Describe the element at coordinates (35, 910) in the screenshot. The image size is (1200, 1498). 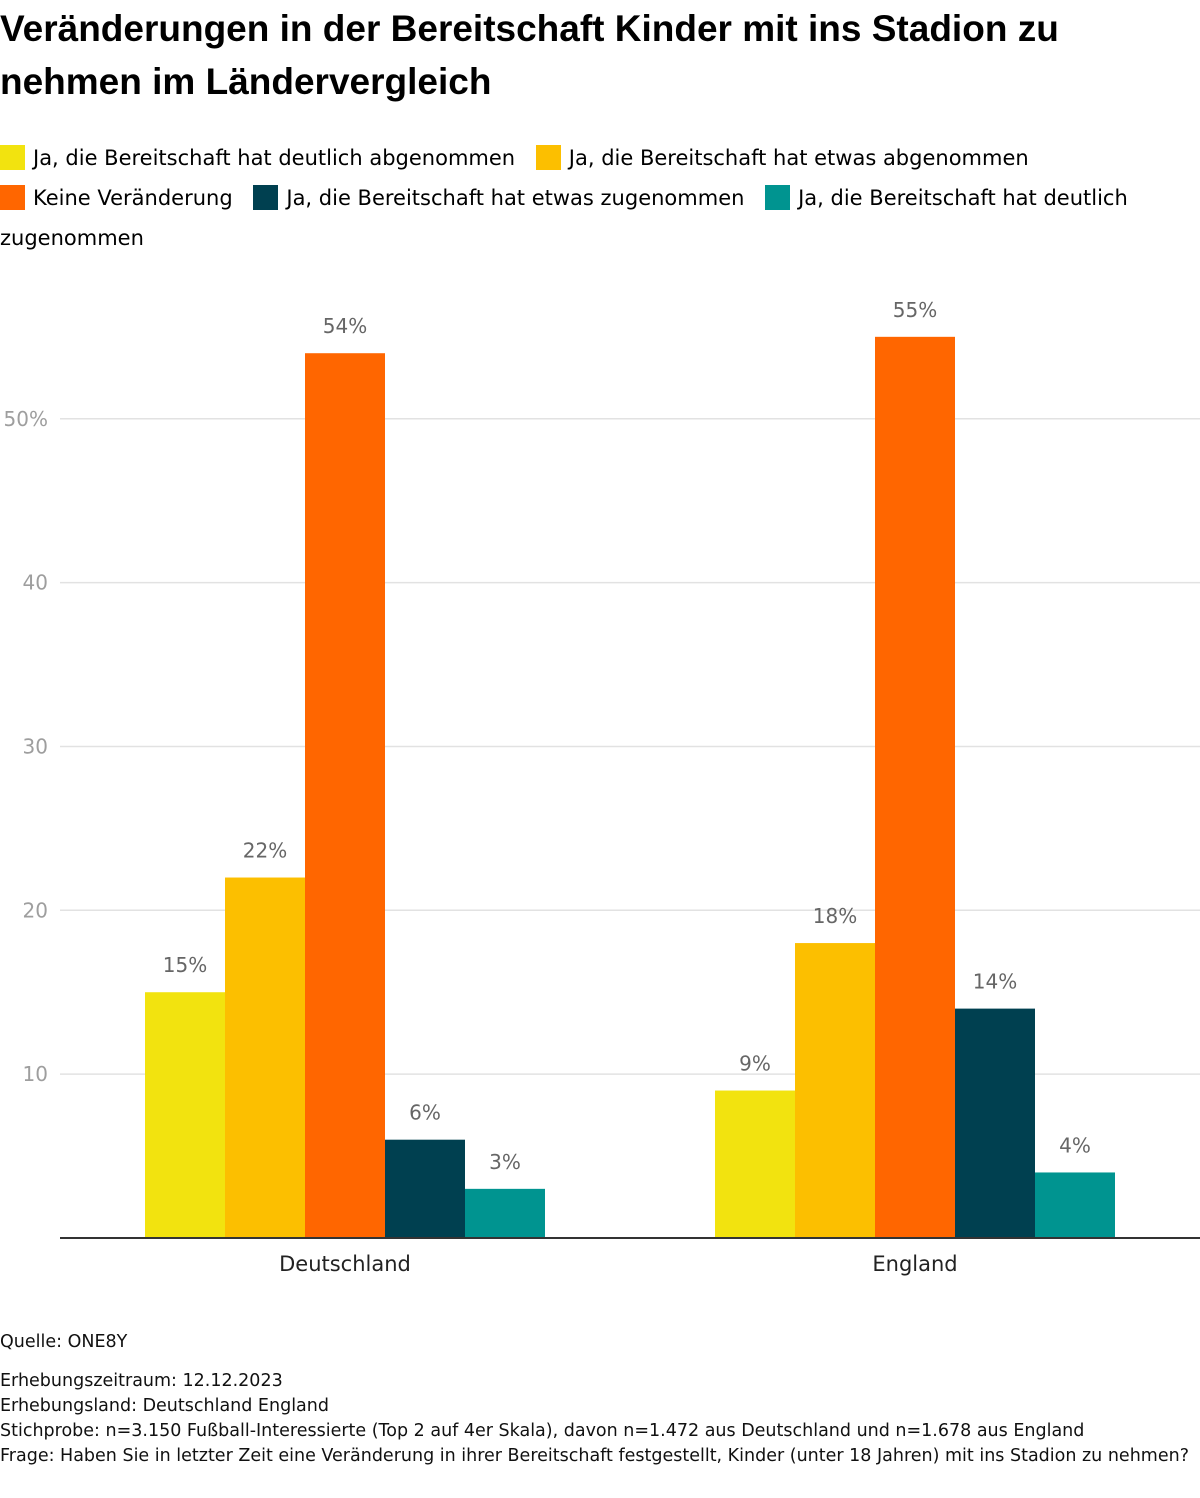
I see `y-tick-label: 20` at that location.